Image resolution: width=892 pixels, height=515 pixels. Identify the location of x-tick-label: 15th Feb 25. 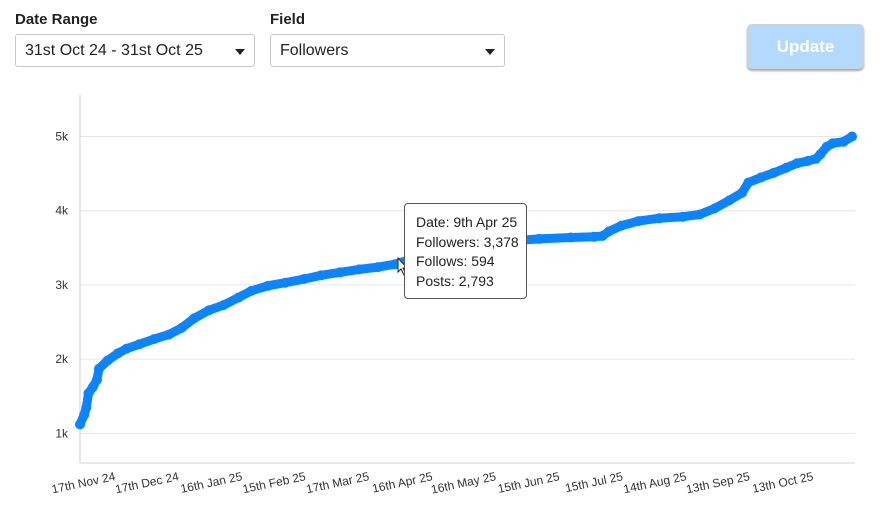
(274, 482).